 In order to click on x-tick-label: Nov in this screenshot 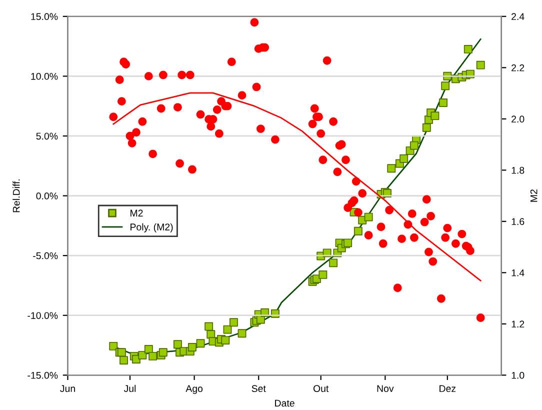, I will do `click(385, 388)`.